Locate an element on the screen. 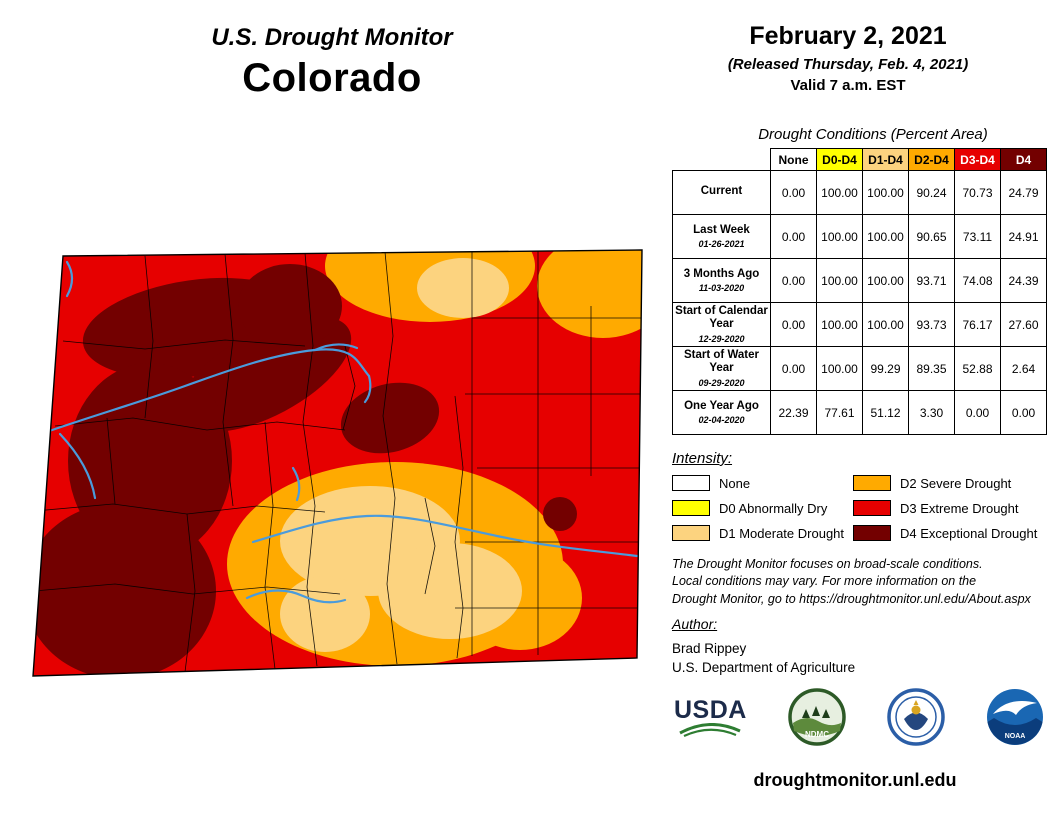  author-name: Brad Rippey is located at coordinates (709, 648).